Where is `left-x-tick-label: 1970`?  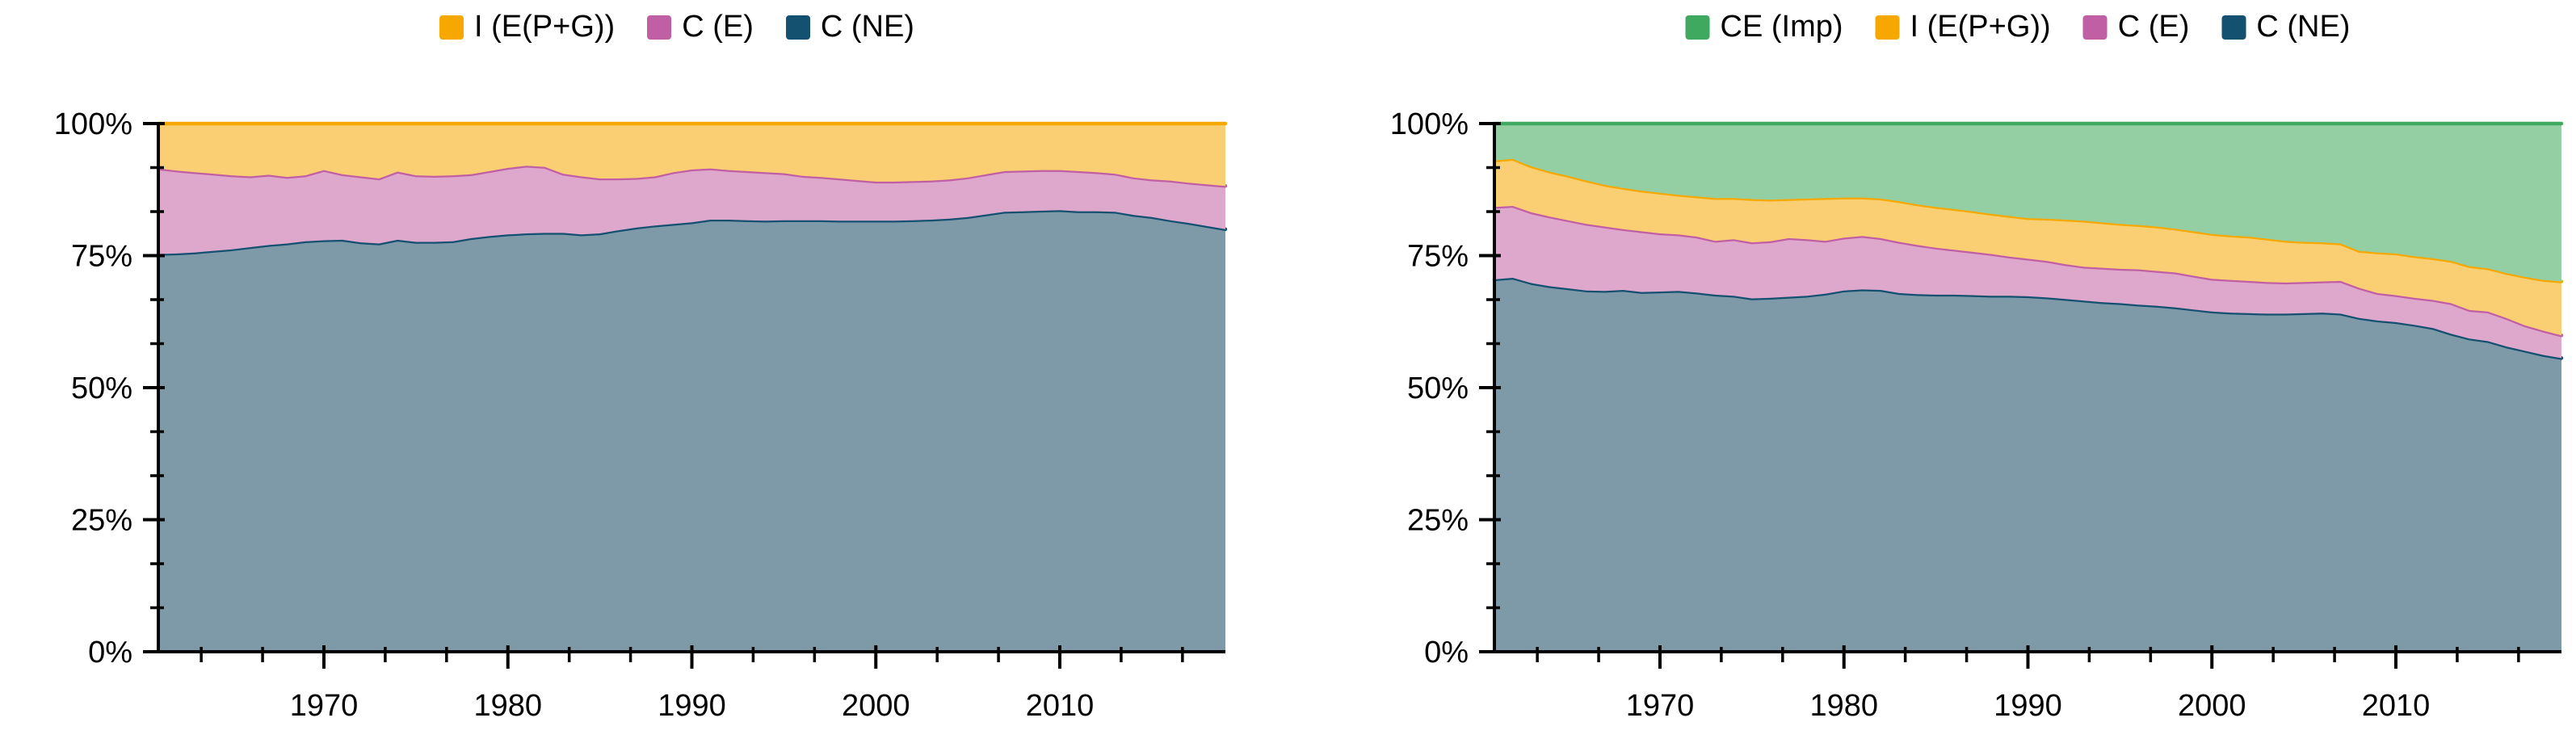
left-x-tick-label: 1970 is located at coordinates (324, 706).